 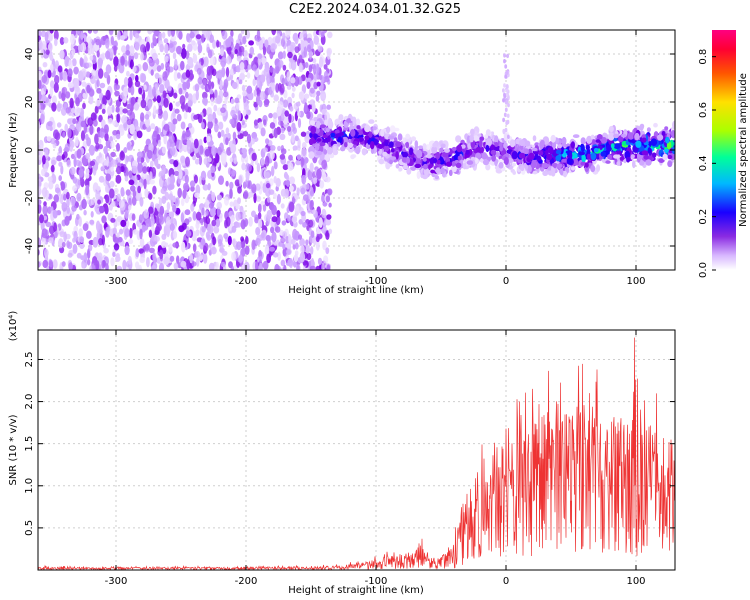 What do you see at coordinates (29, 246) in the screenshot?
I see `y-tick-label: -40` at bounding box center [29, 246].